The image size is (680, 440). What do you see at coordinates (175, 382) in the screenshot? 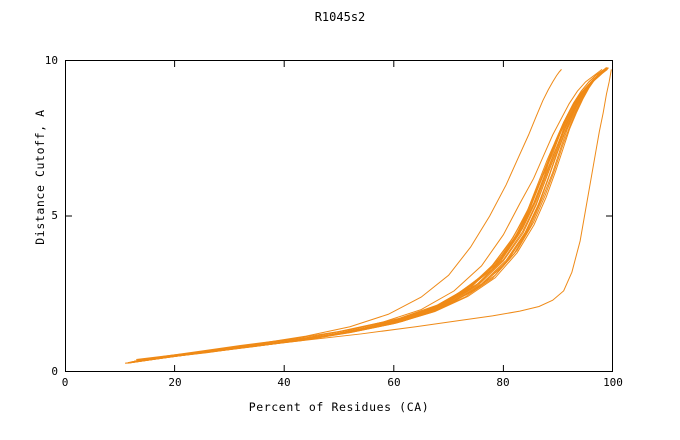
I see `x-tick-label-20: 20` at bounding box center [175, 382].